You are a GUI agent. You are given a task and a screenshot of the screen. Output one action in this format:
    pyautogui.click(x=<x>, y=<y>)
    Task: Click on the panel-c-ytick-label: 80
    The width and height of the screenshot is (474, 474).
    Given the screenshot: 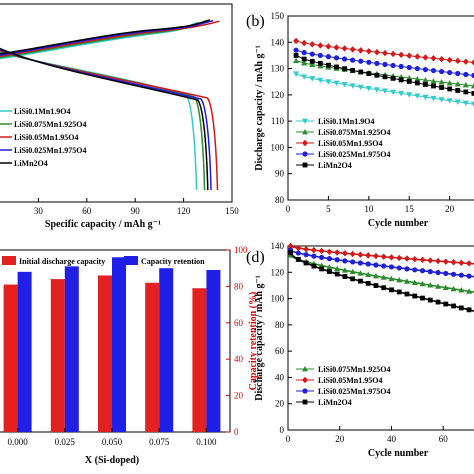 What is the action you would take?
    pyautogui.click(x=239, y=286)
    